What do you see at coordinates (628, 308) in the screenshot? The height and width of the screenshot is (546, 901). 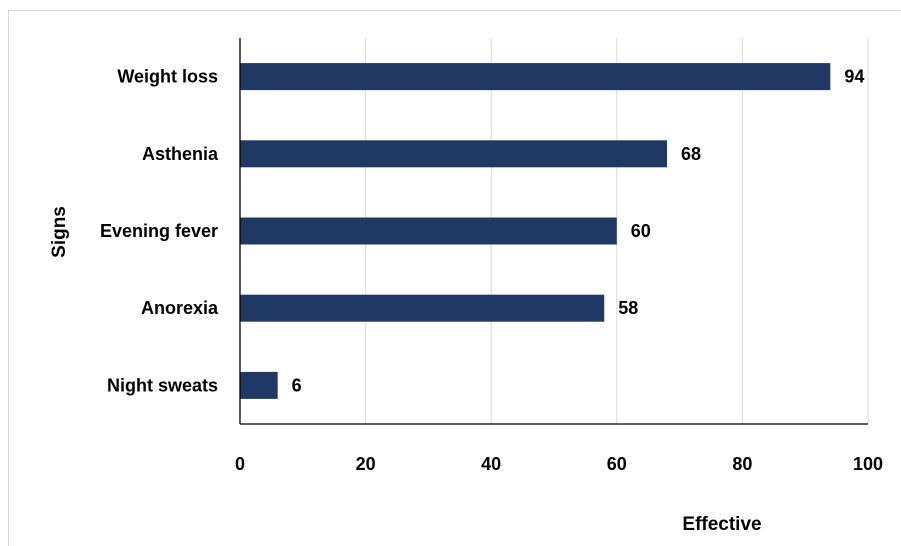 I see `data-label: 58` at bounding box center [628, 308].